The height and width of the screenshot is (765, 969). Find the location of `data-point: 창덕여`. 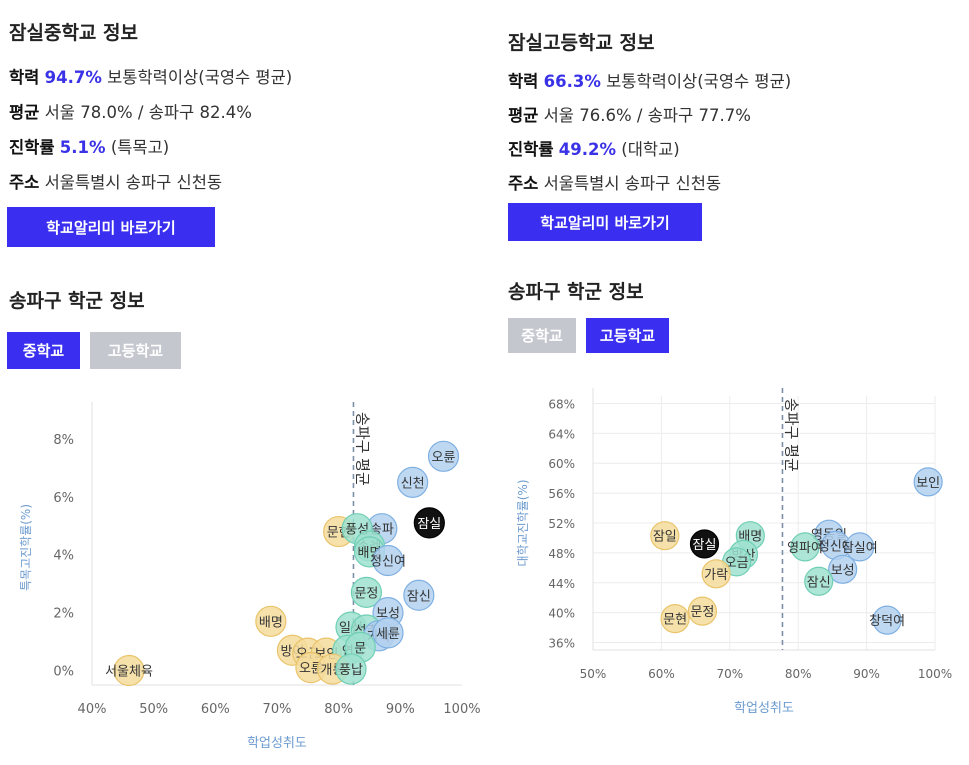

data-point: 창덕여 is located at coordinates (887, 620).